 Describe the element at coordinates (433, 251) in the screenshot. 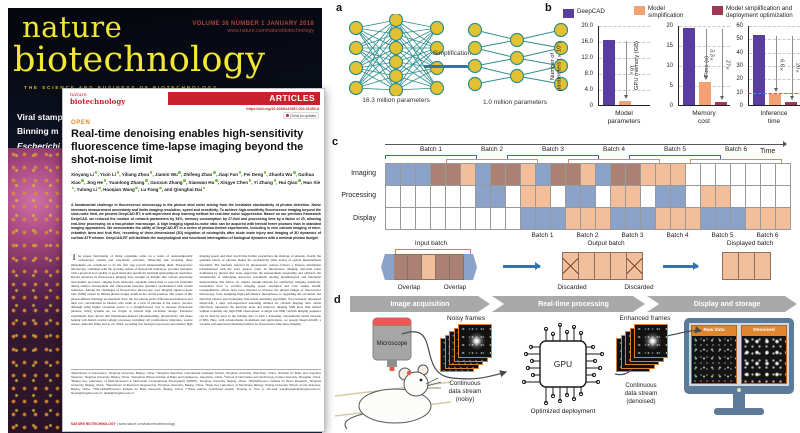

I see `input-batch-bracket` at that location.